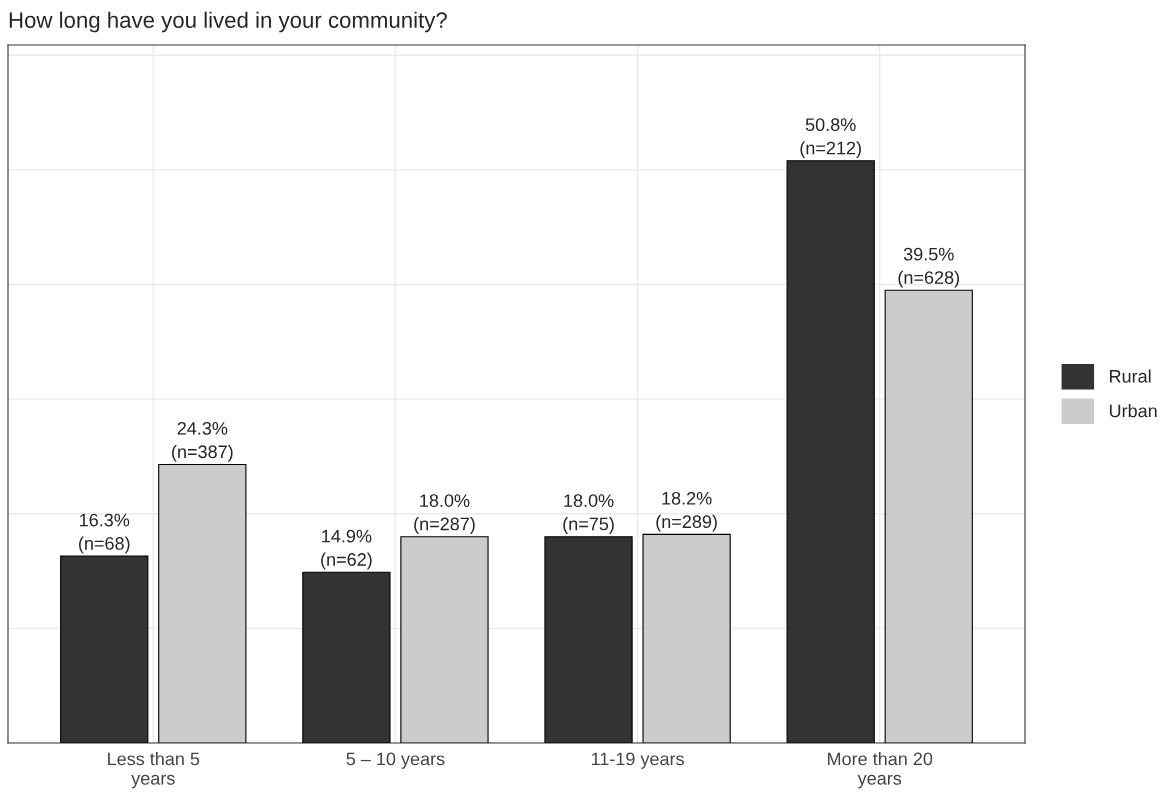 This screenshot has width=1170, height=797. Describe the element at coordinates (588, 514) in the screenshot. I see `data-label: 18.0% (n=75)` at that location.